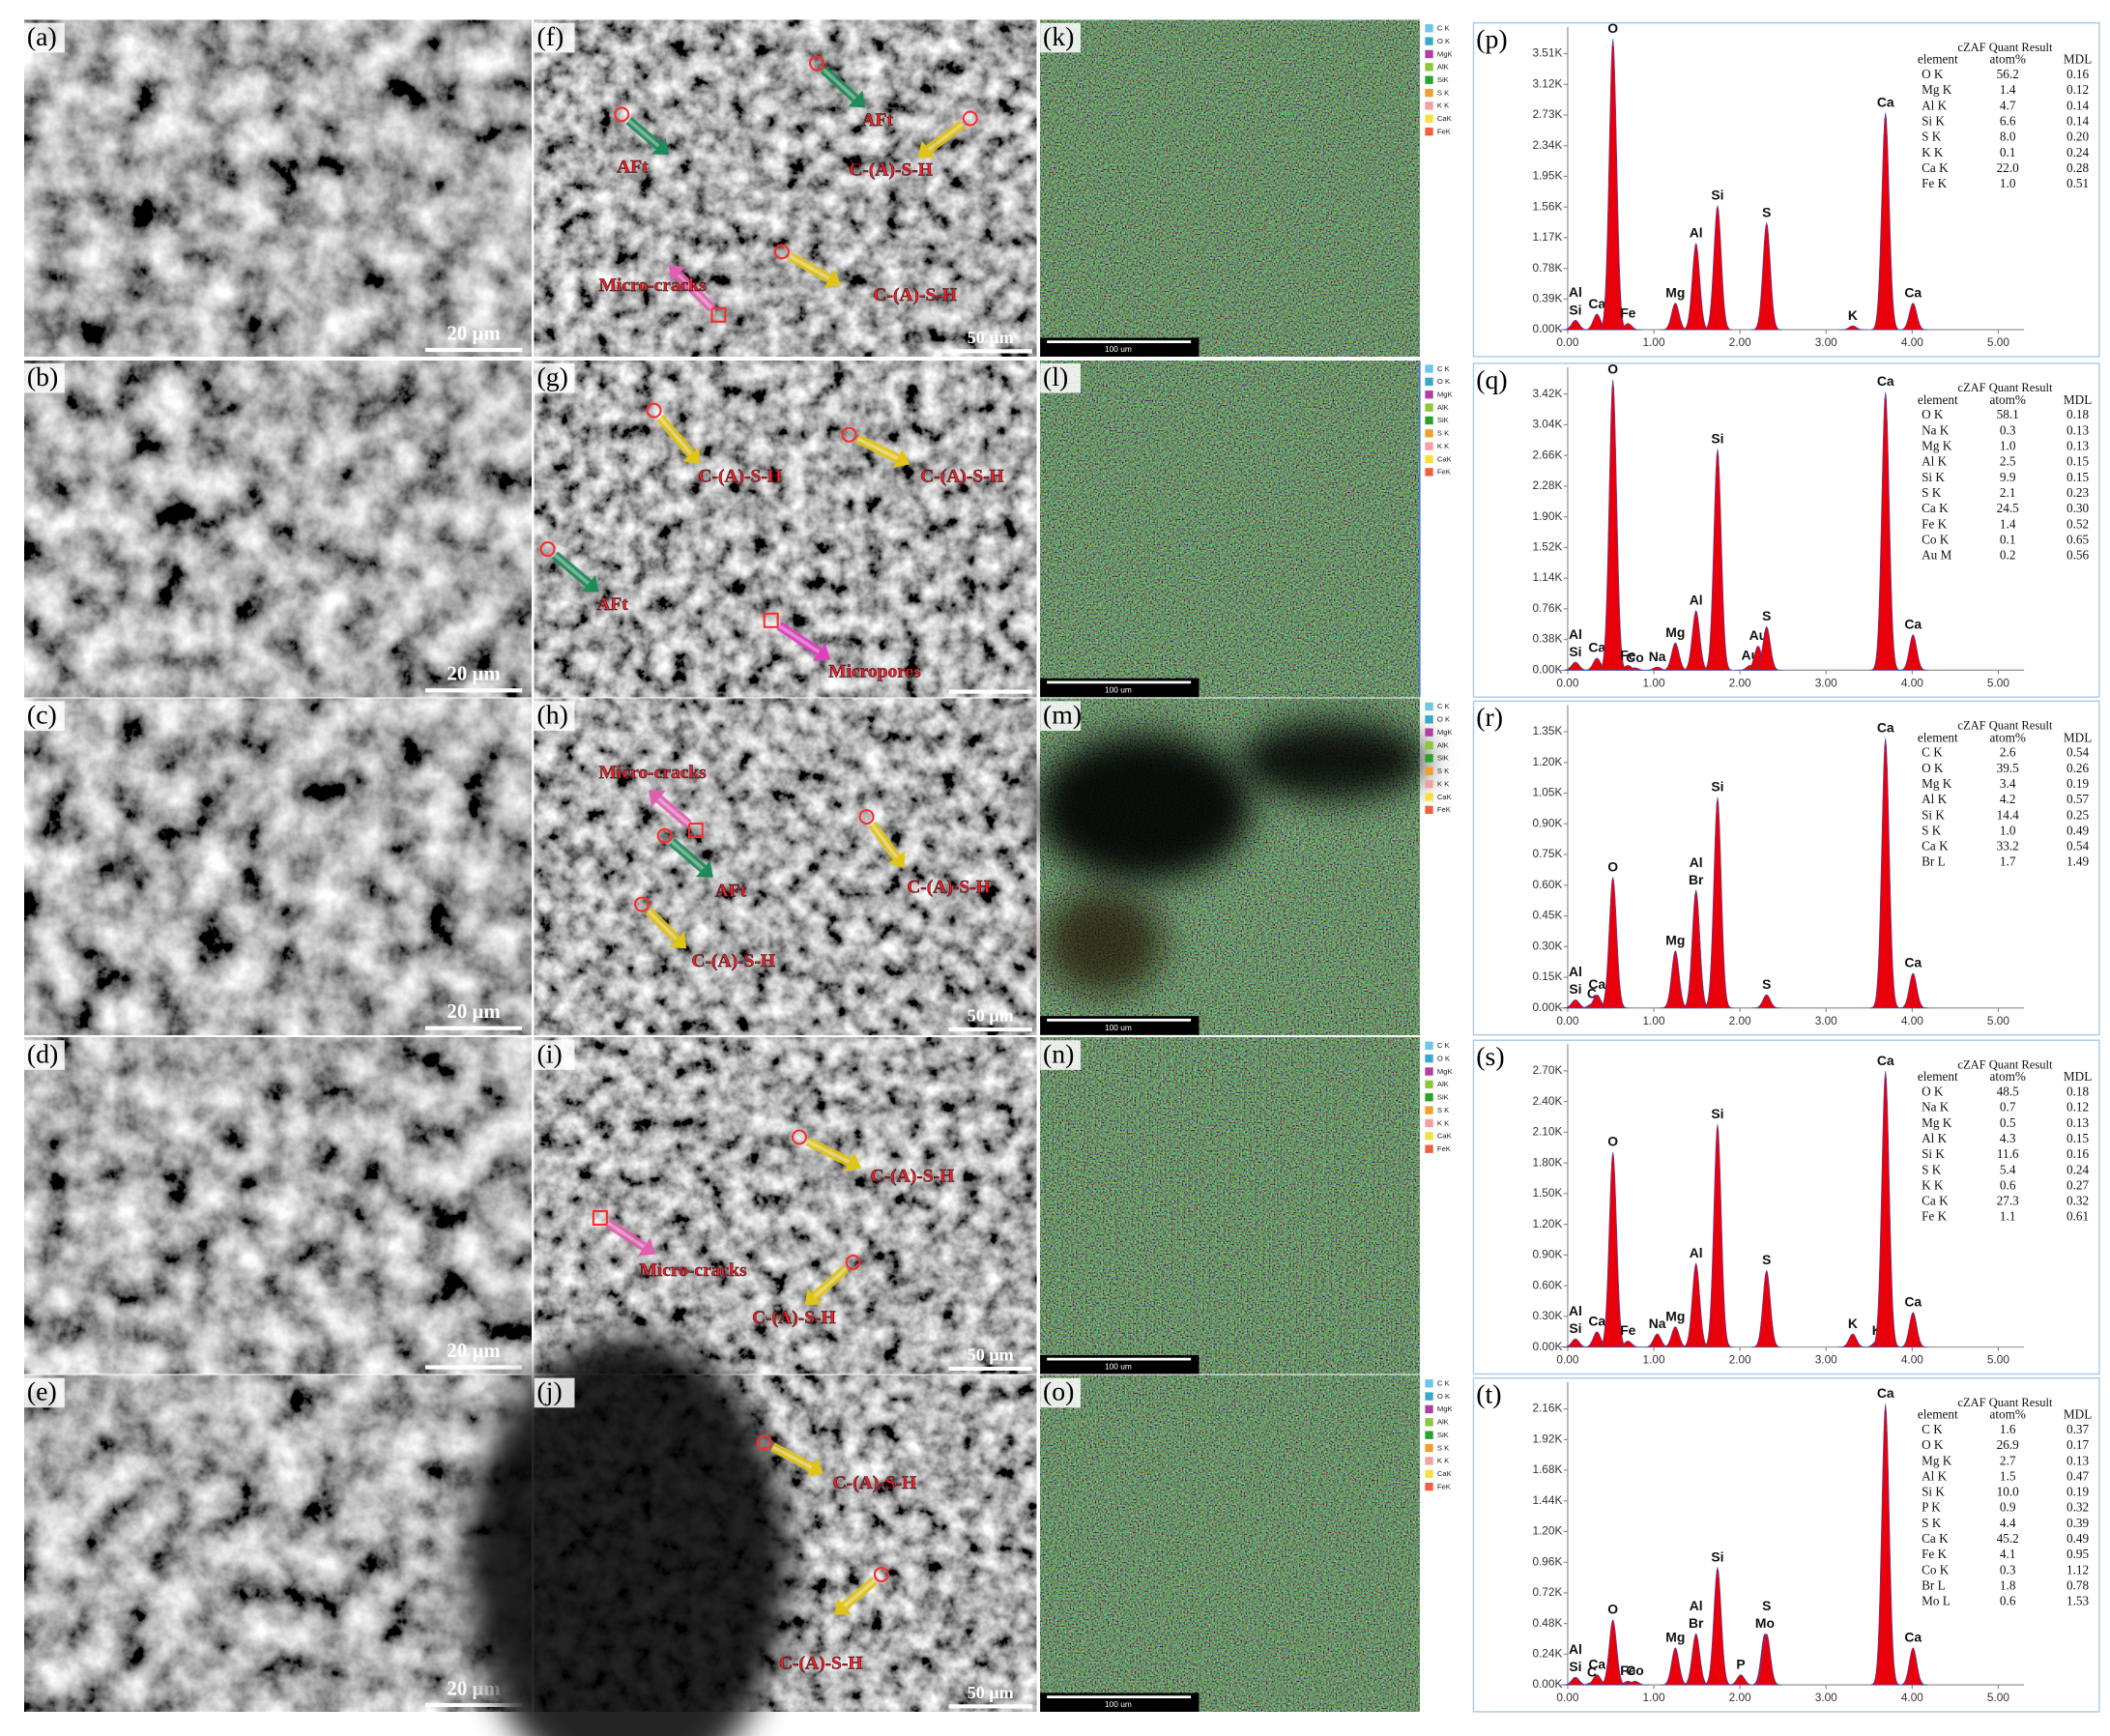  I want to click on table-cell: 0.18, so click(2078, 1092).